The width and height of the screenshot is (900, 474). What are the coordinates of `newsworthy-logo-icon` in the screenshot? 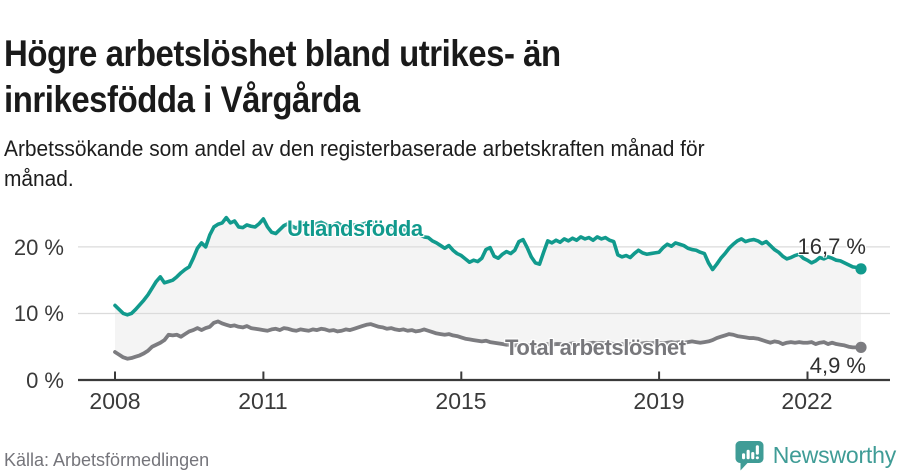 It's located at (749, 456).